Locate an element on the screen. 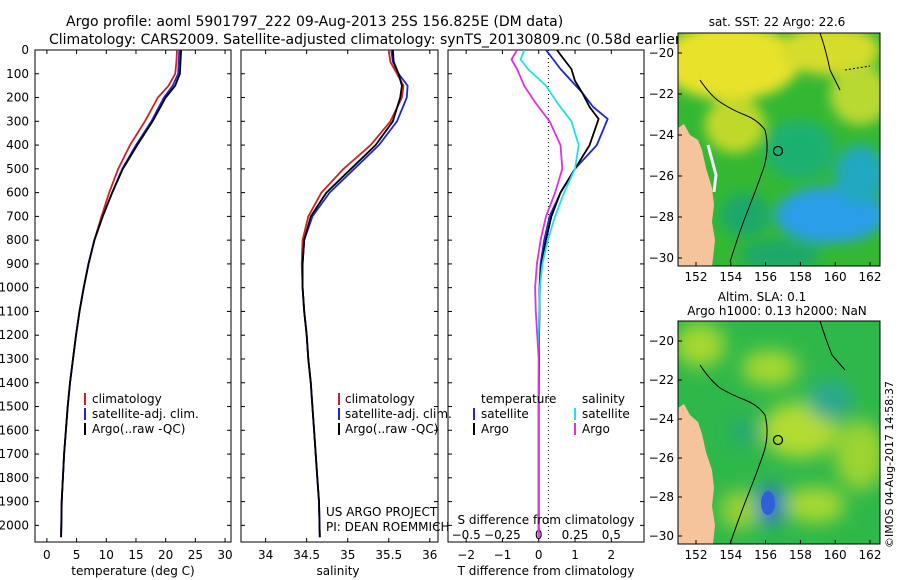 Image resolution: width=900 pixels, height=580 pixels. s-difference-x-axis: −0.5 −0.25 0 0.25 0.5 is located at coordinates (536, 535).